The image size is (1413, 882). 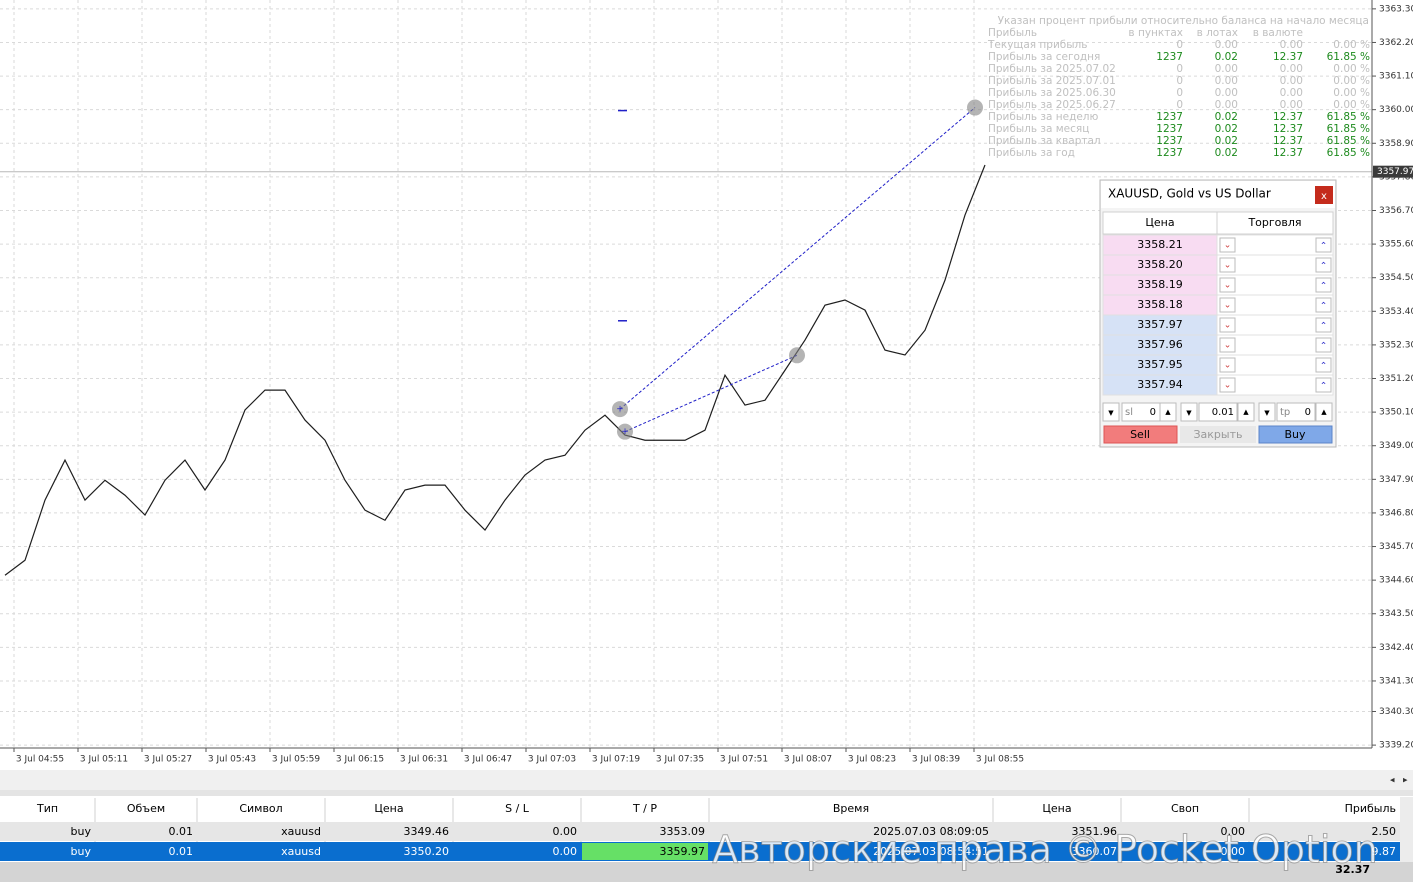 I want to click on scrollbar, so click(x=706, y=780).